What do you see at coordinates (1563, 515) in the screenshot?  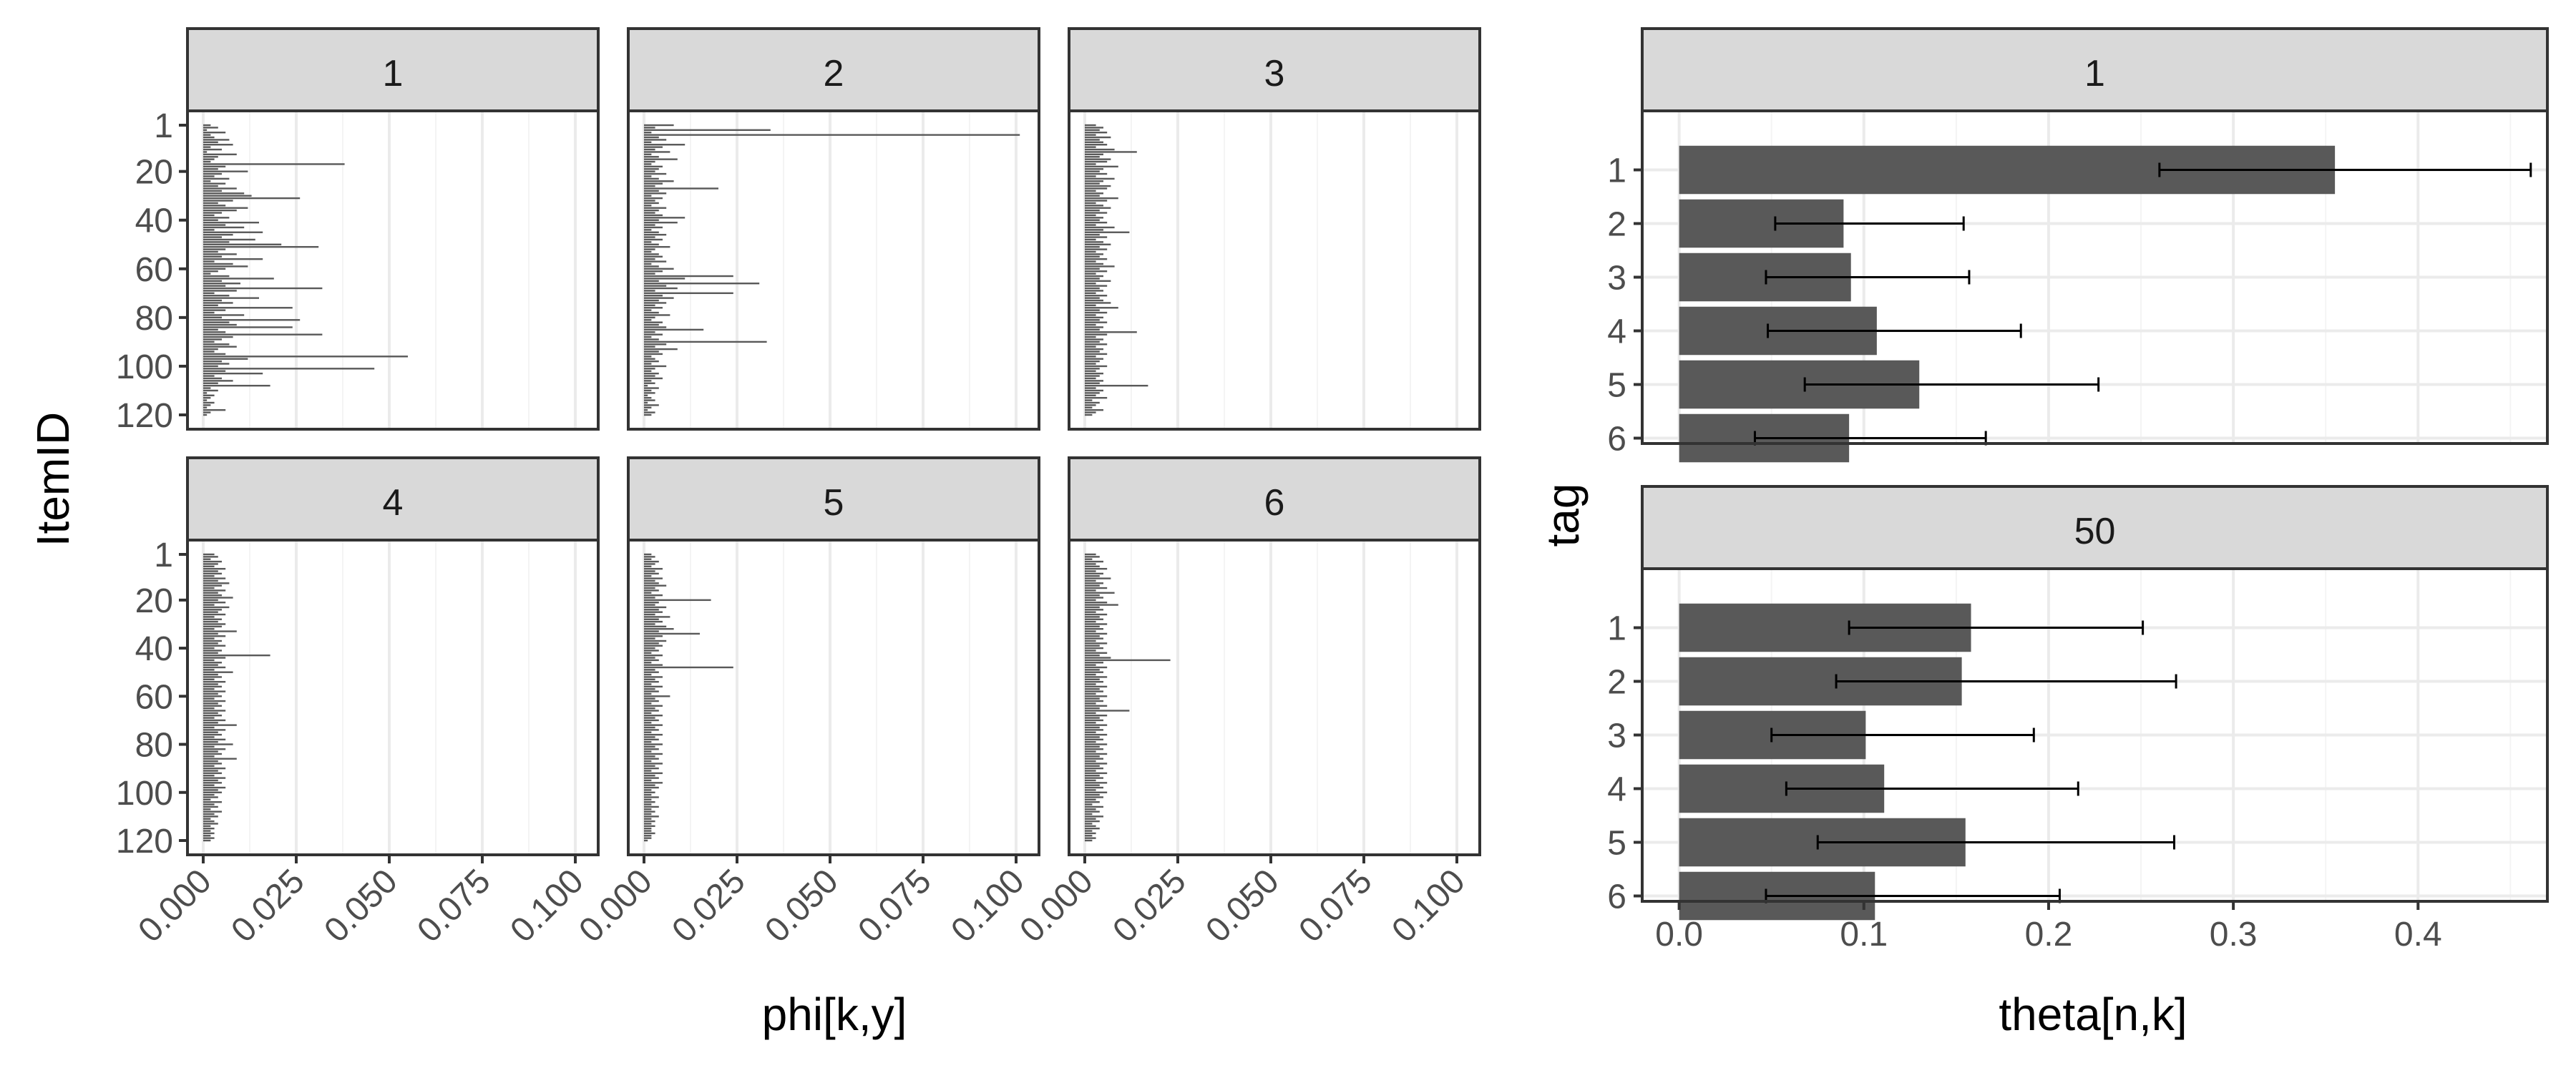 I see `y-axis-title-tag: tag` at bounding box center [1563, 515].